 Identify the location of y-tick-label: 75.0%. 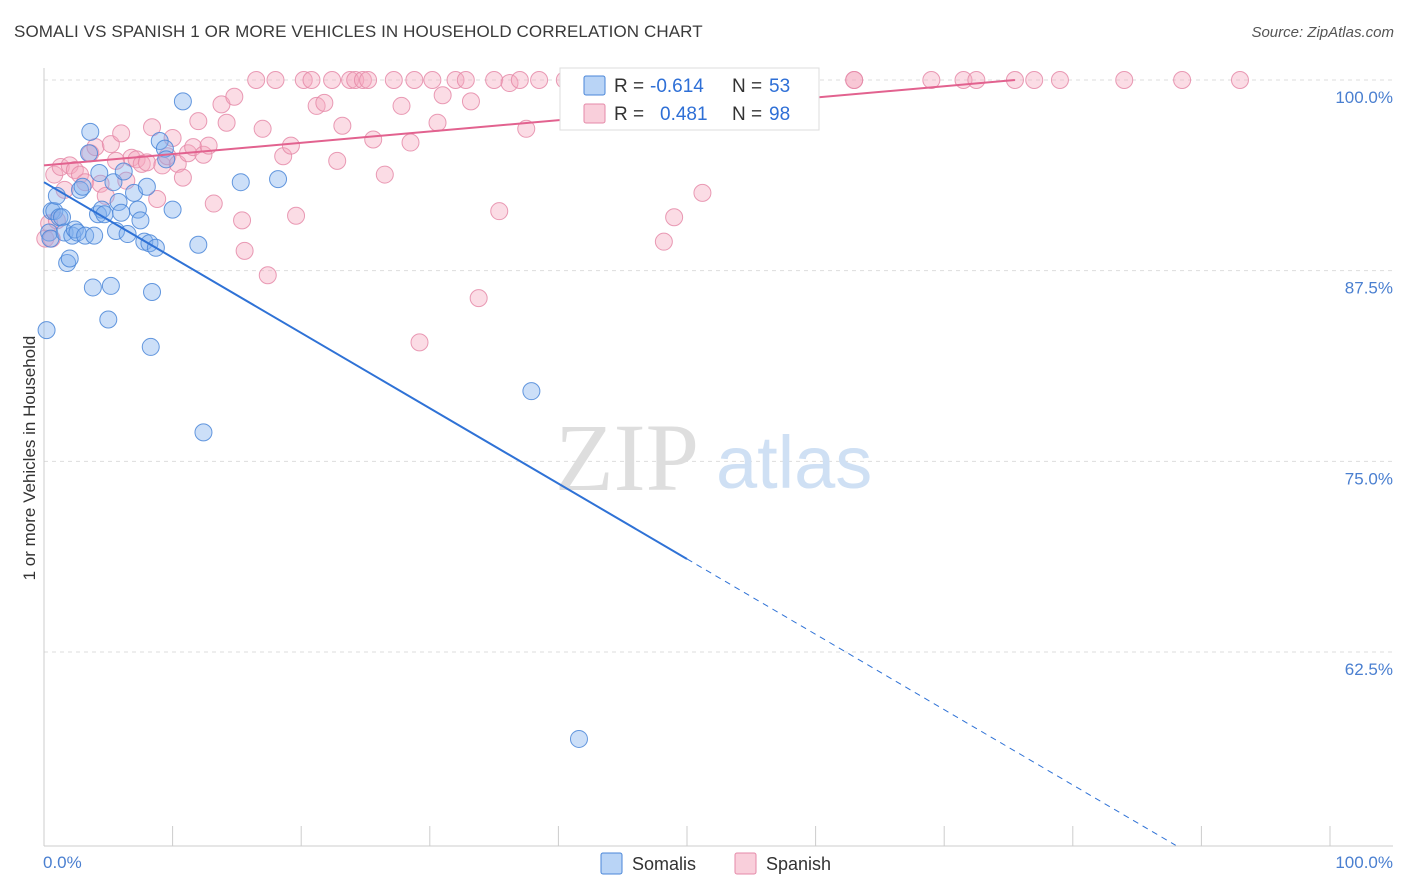
(1369, 478).